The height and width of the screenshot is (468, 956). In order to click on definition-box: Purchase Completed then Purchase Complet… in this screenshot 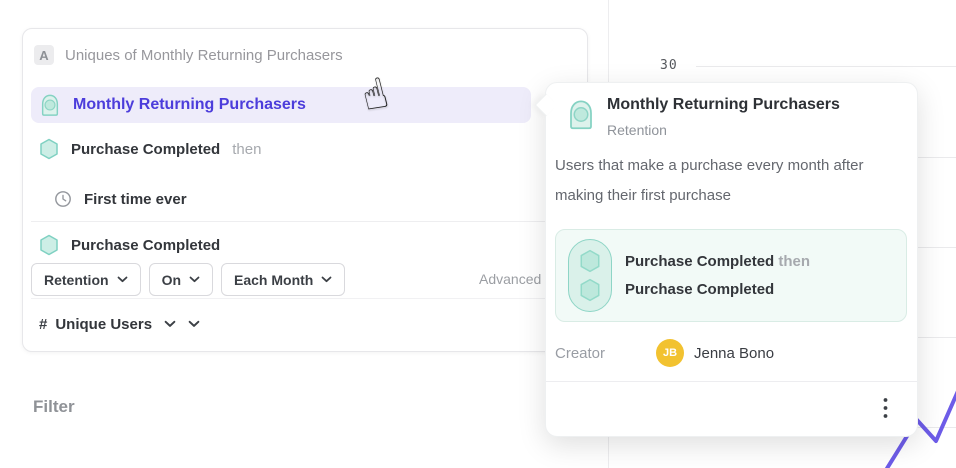, I will do `click(731, 275)`.